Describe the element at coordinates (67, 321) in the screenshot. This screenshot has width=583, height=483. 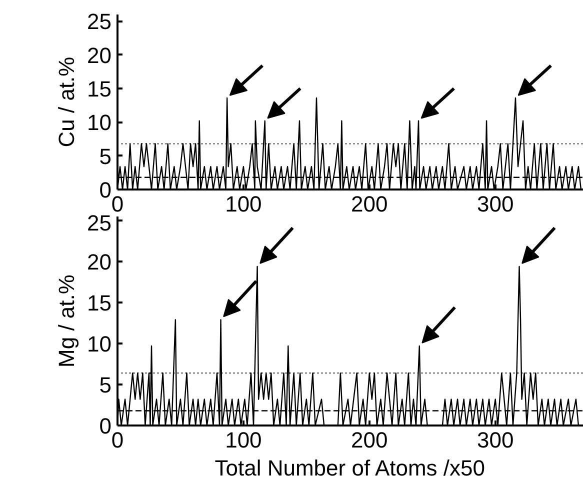
I see `y-axis-title: Mg / at.%` at that location.